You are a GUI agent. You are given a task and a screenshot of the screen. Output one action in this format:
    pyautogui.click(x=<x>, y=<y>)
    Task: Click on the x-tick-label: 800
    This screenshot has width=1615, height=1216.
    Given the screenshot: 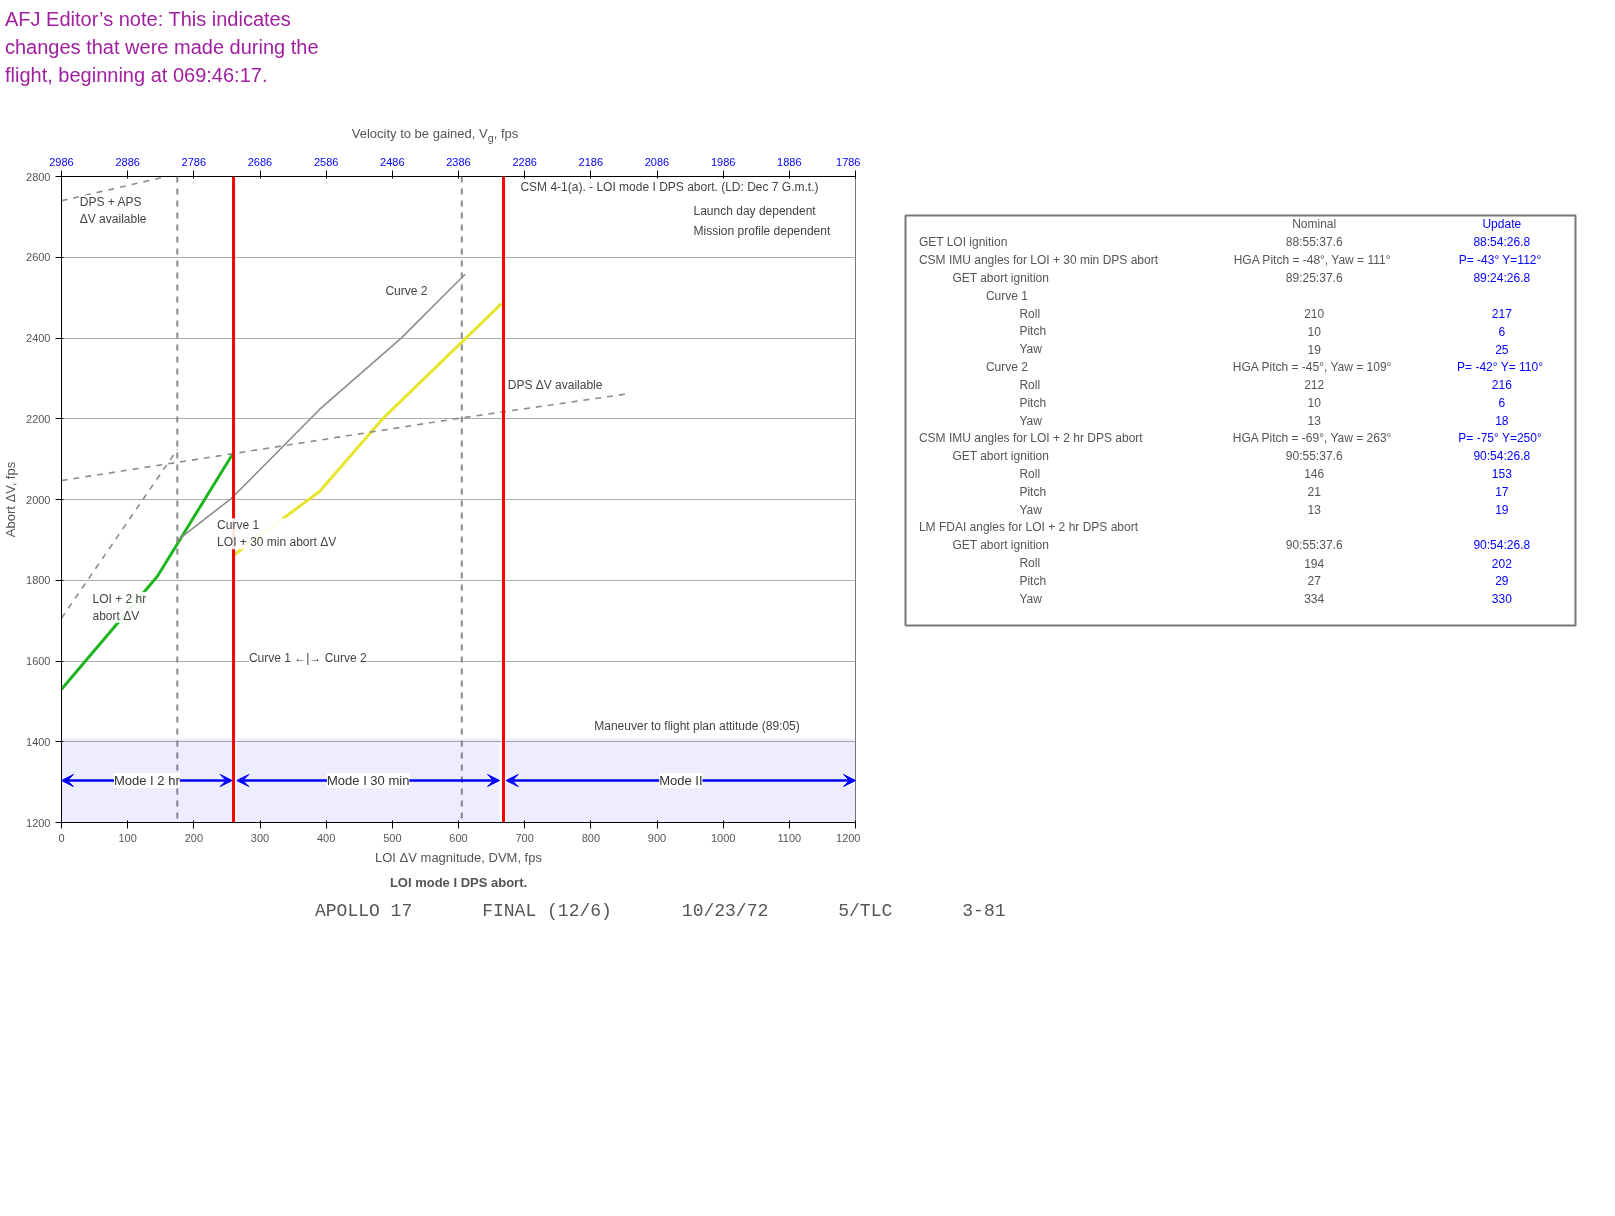 What is the action you would take?
    pyautogui.click(x=591, y=837)
    